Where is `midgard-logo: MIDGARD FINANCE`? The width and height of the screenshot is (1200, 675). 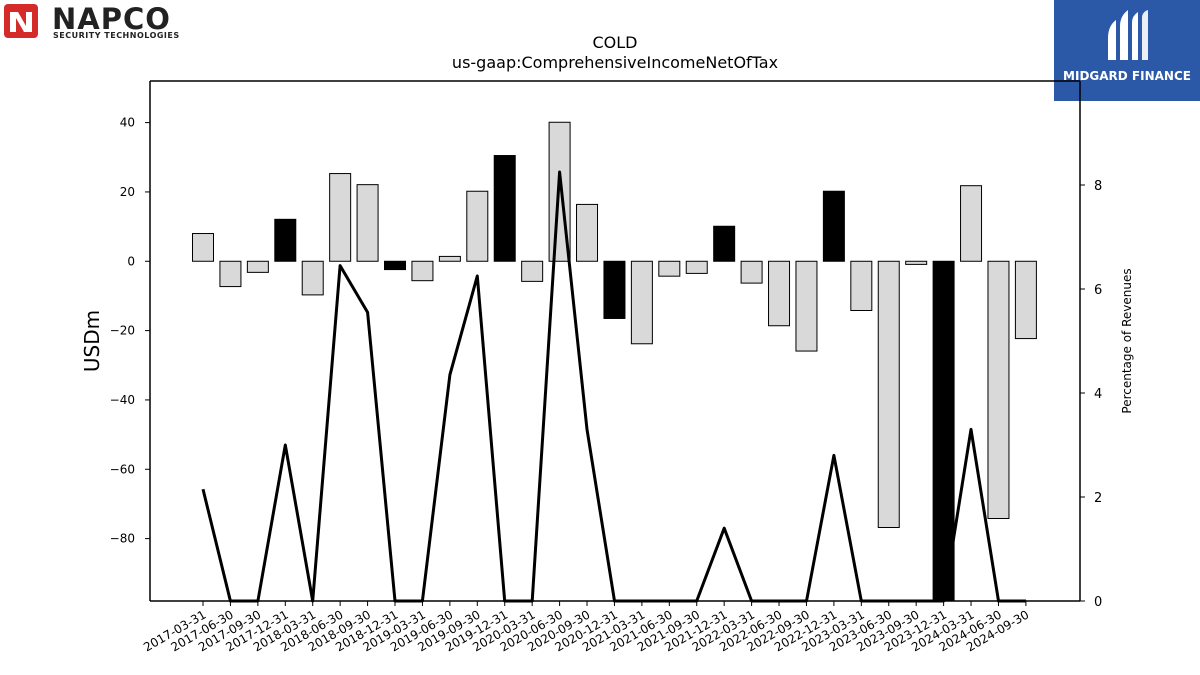
midgard-logo: MIDGARD FINANCE is located at coordinates (1127, 50).